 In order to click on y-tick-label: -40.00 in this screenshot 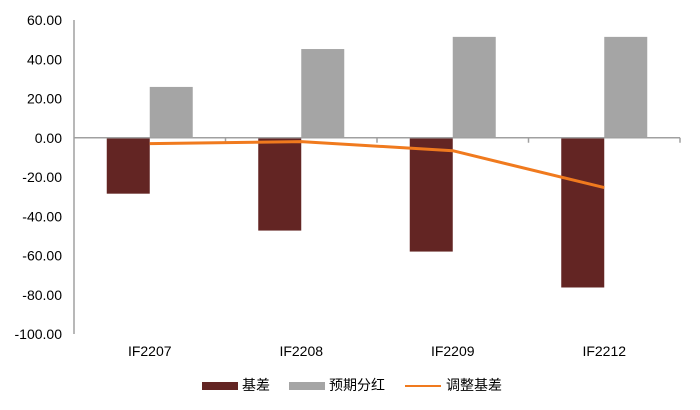, I will do `click(42, 216)`.